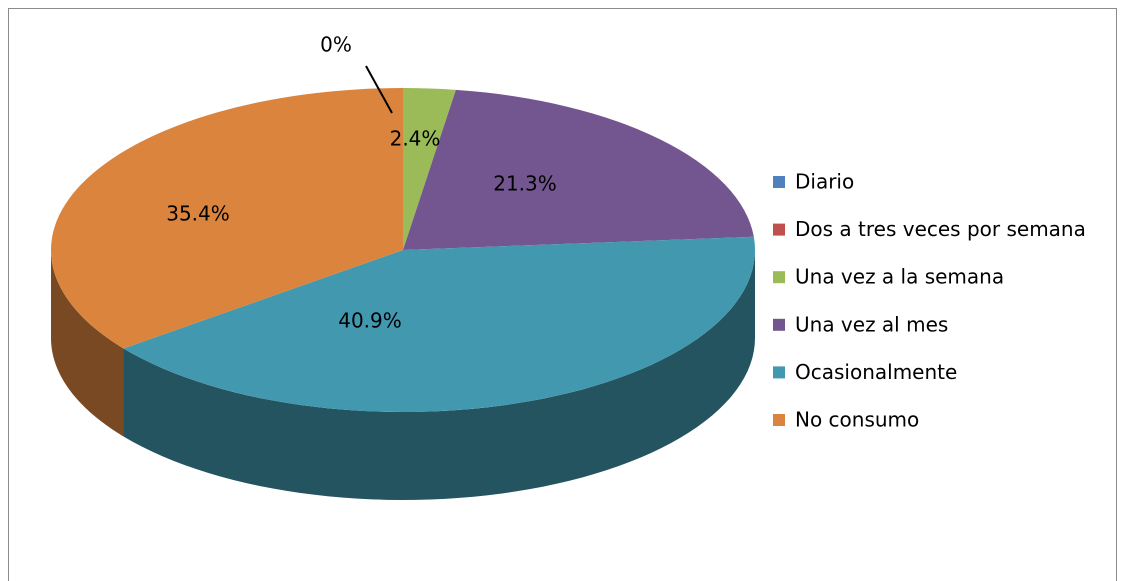 Image resolution: width=1125 pixels, height=581 pixels. I want to click on legend-label: Una vez a la semana, so click(899, 277).